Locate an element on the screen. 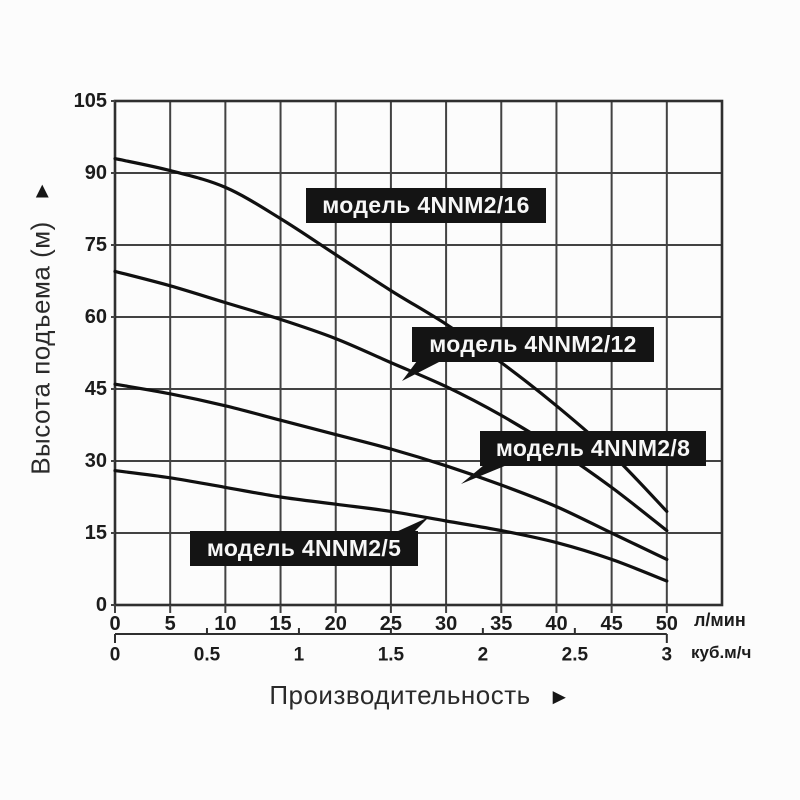 The height and width of the screenshot is (800, 800). series-label-4nnm2-12: модель 4NNM2/12 is located at coordinates (533, 344).